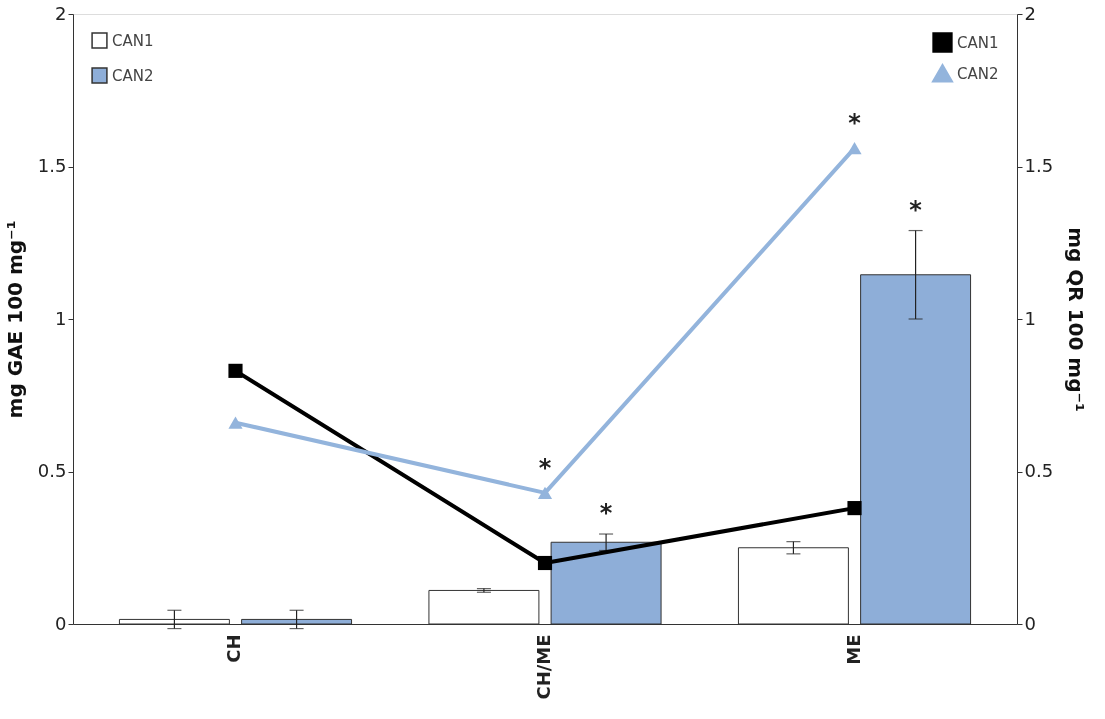 This screenshot has height=719, width=1105. Describe the element at coordinates (52, 470) in the screenshot. I see `y-tick-label: 0.5` at that location.